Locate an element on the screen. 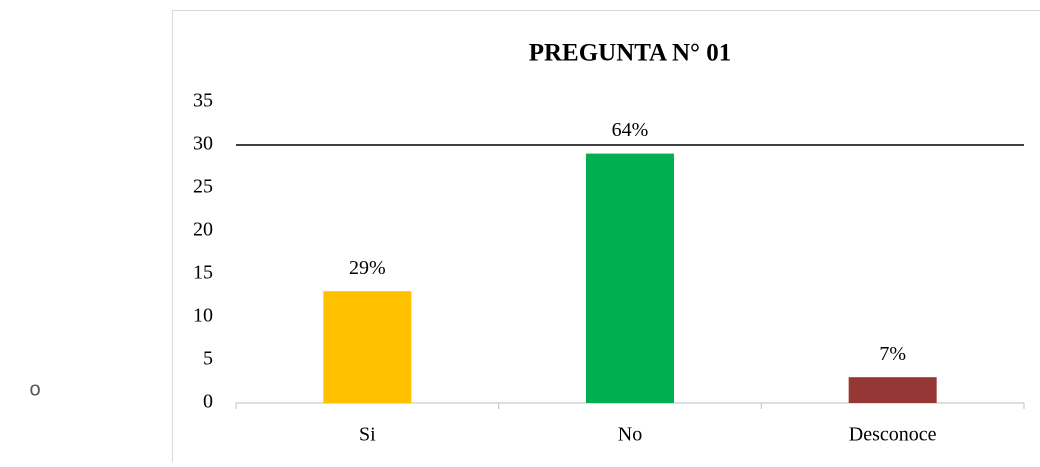 Image resolution: width=1040 pixels, height=467 pixels. chart-title: PREGUNTA N° 01 is located at coordinates (630, 53).